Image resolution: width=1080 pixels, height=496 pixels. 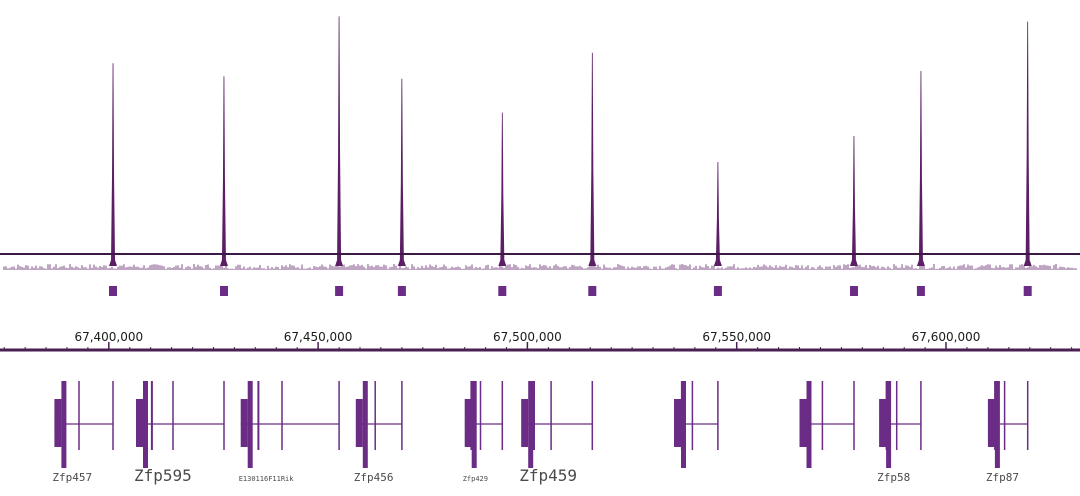 I want to click on axis-tick-label: 67,500,000, so click(x=527, y=337).